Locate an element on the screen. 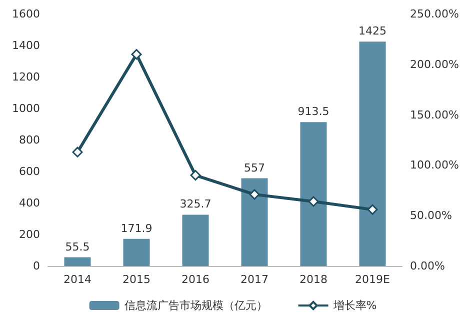  y2-tick-label: 100.00% is located at coordinates (434, 165).